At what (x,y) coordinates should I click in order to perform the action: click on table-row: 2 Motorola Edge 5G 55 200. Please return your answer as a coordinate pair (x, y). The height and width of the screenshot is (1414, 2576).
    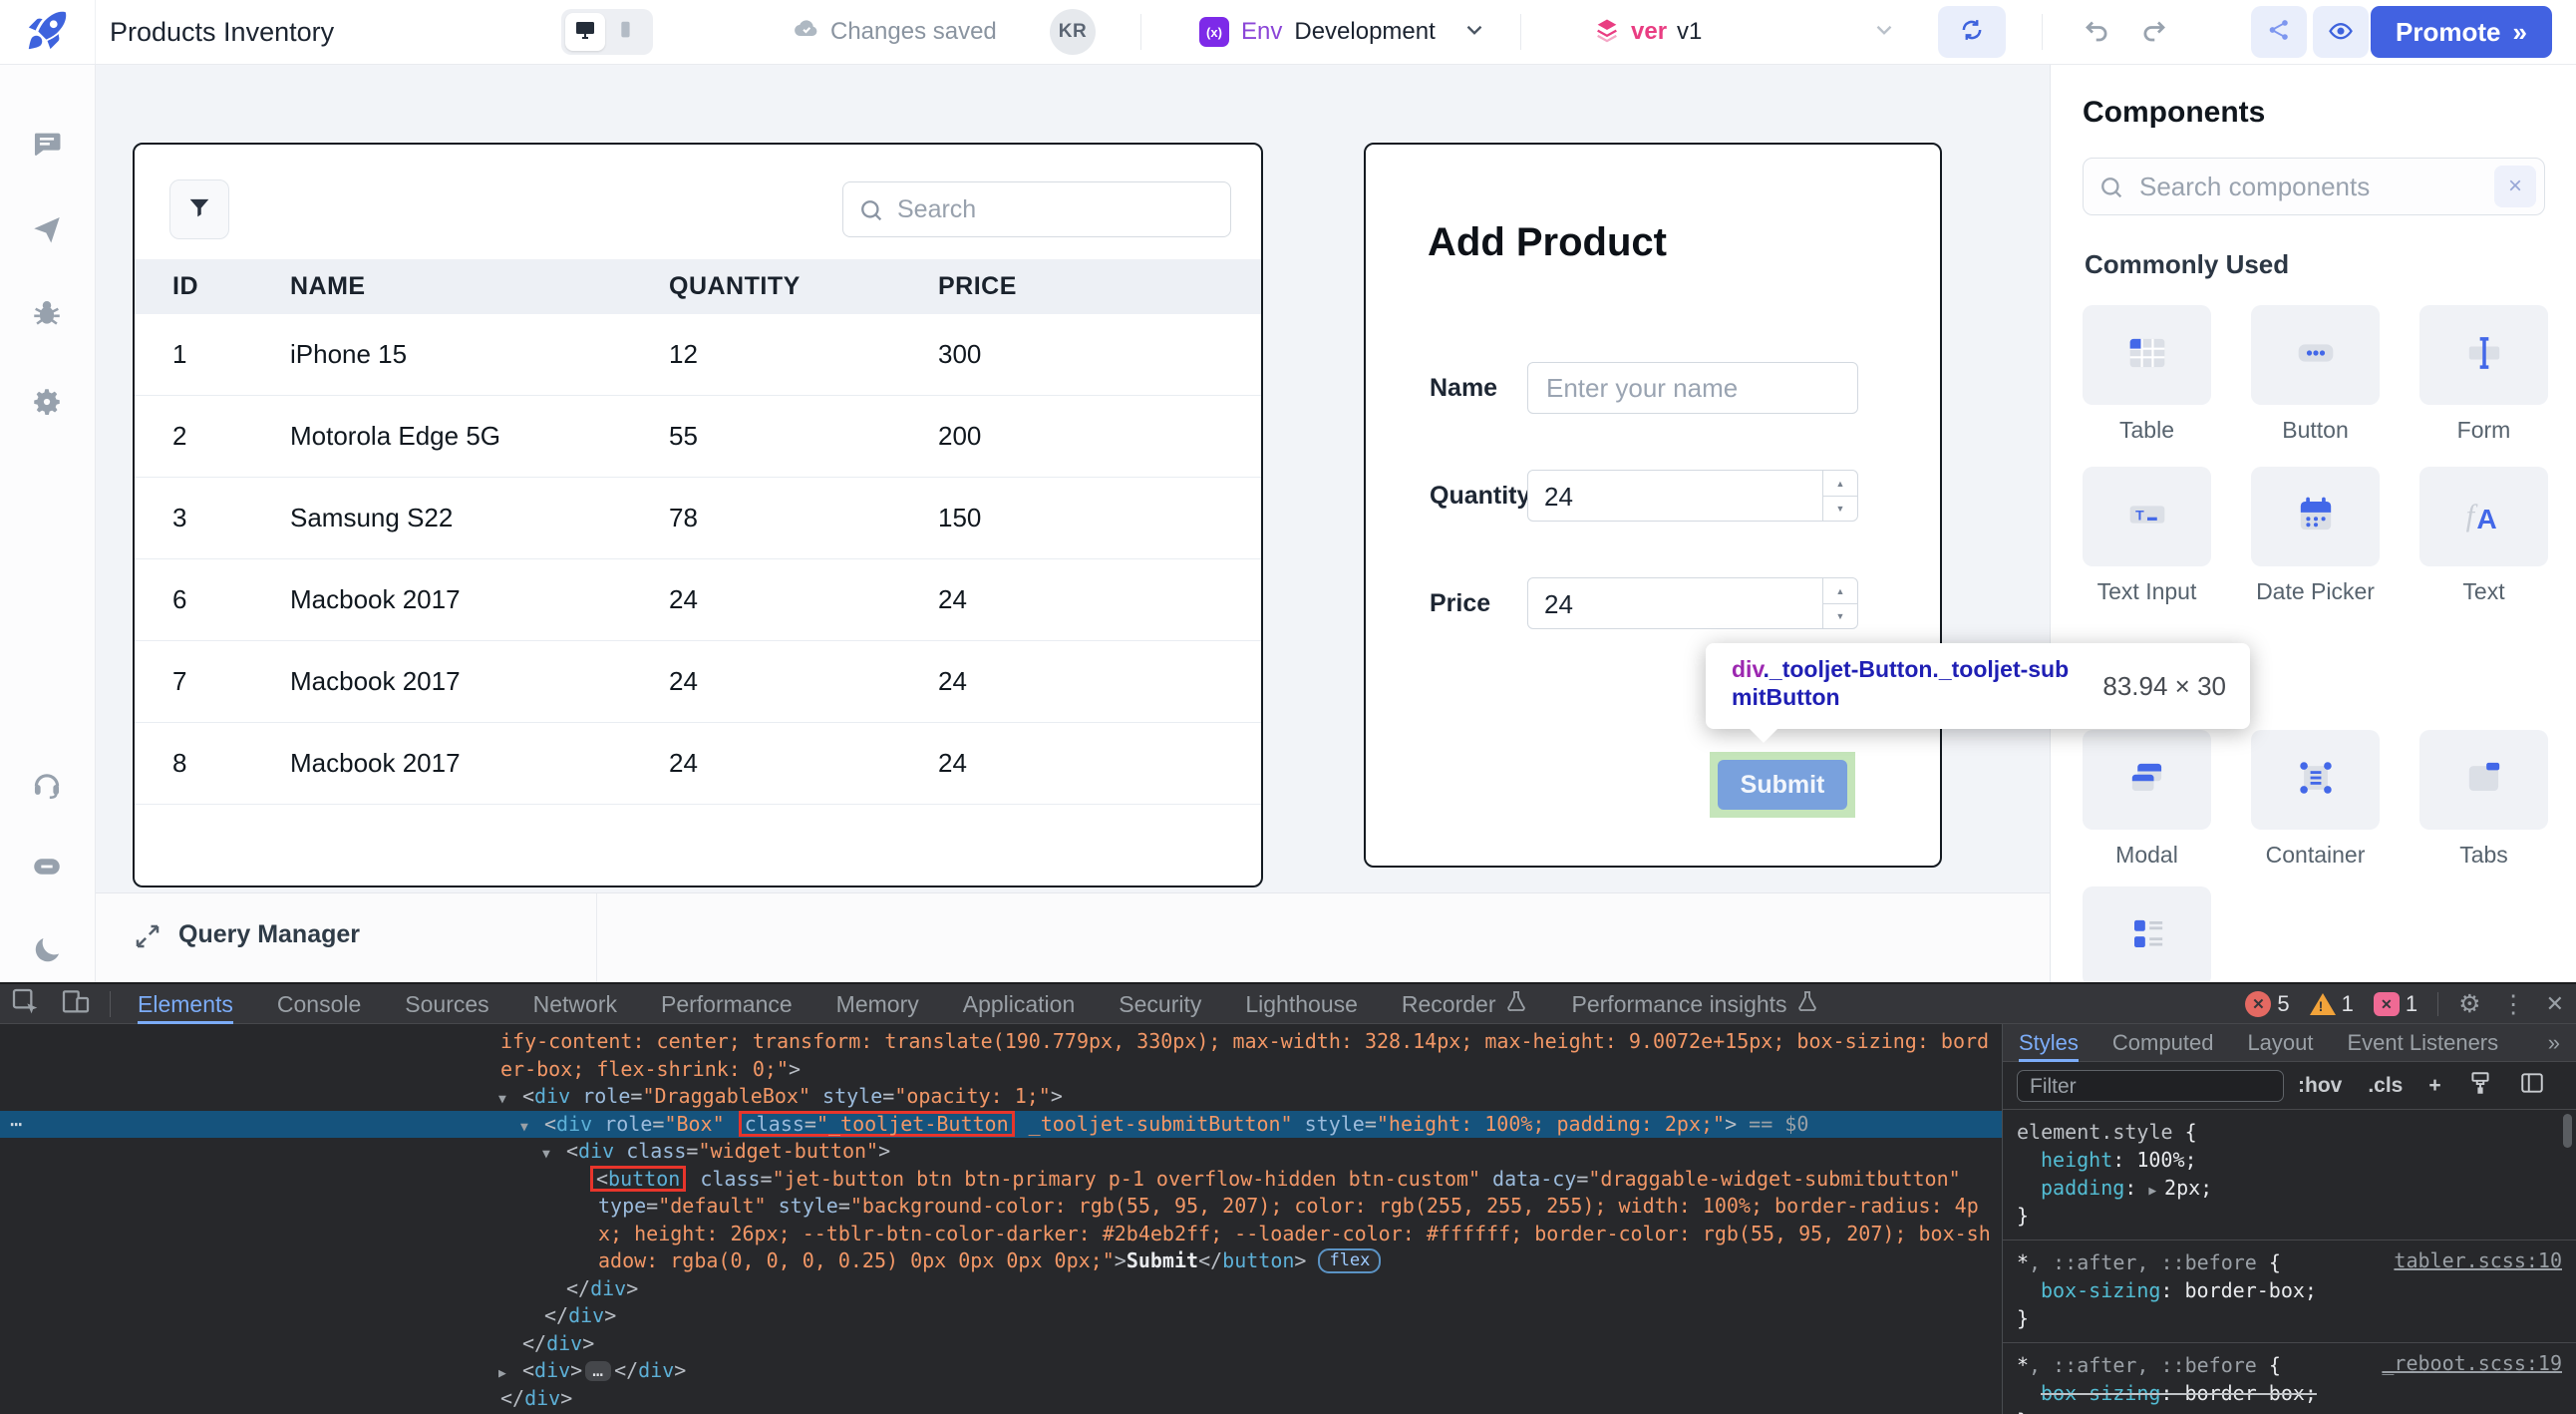
    Looking at the image, I should click on (698, 437).